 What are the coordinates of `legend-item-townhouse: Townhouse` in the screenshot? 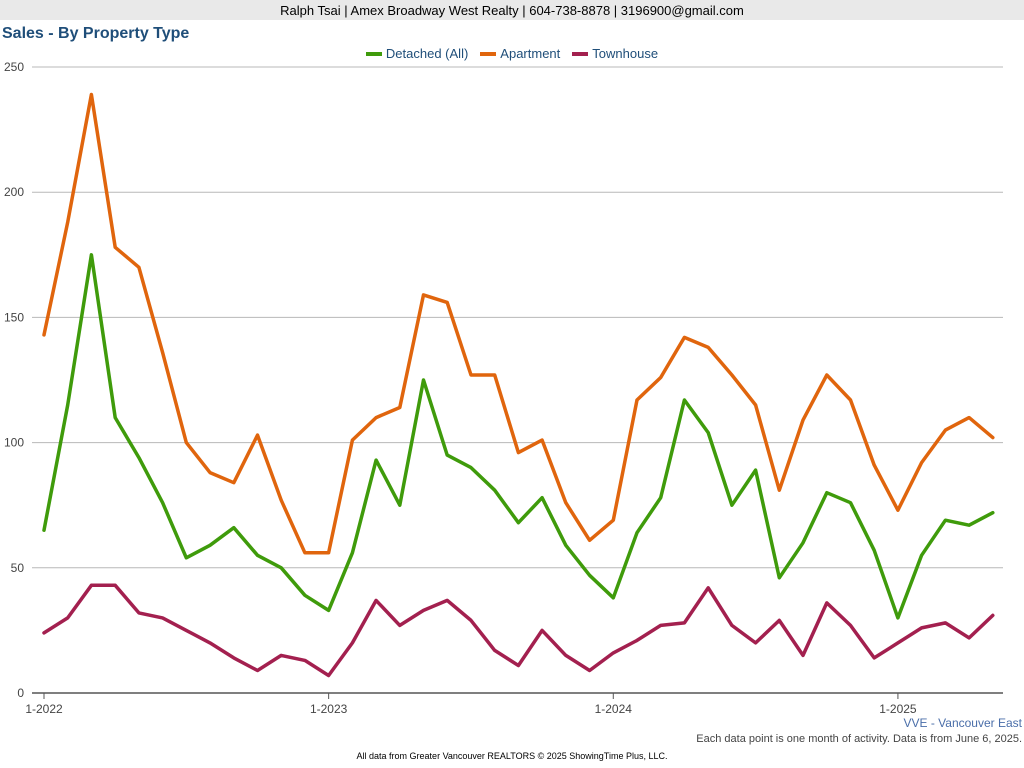 It's located at (615, 53).